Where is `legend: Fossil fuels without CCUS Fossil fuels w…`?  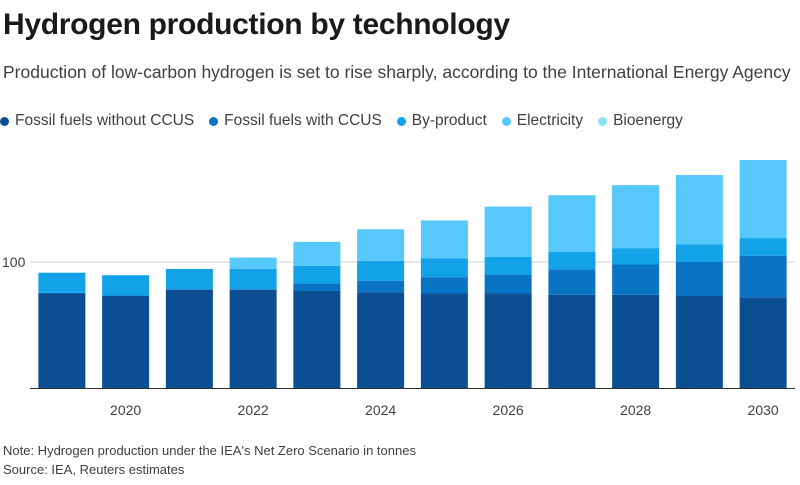 legend: Fossil fuels without CCUS Fossil fuels w… is located at coordinates (349, 121).